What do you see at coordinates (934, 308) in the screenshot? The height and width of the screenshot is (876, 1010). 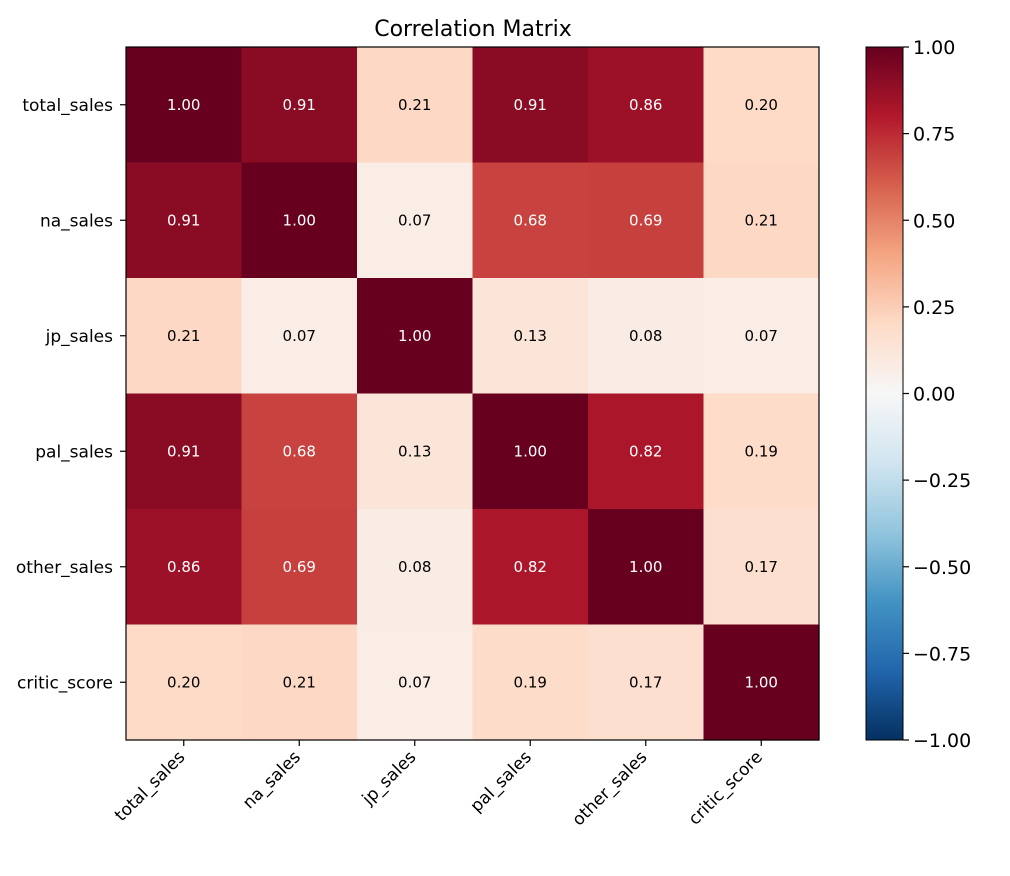 I see `colorbar-tick-label: 0.25` at bounding box center [934, 308].